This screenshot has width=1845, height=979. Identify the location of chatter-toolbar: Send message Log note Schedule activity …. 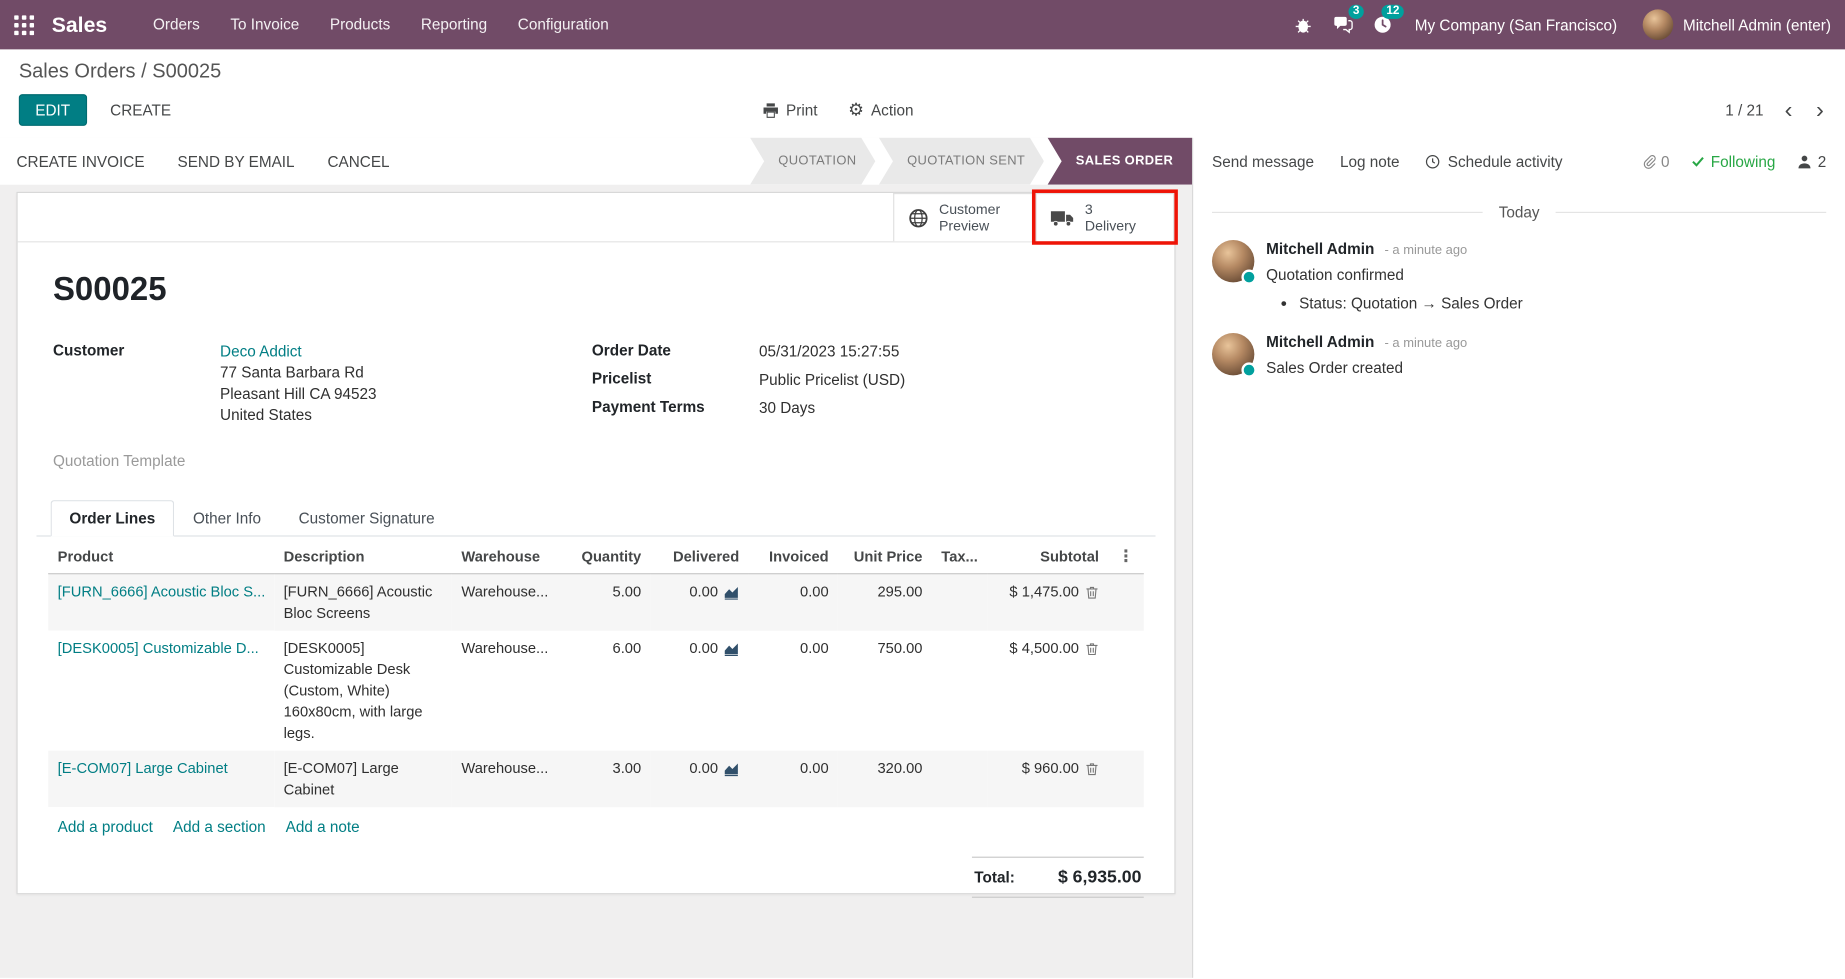
(1519, 161).